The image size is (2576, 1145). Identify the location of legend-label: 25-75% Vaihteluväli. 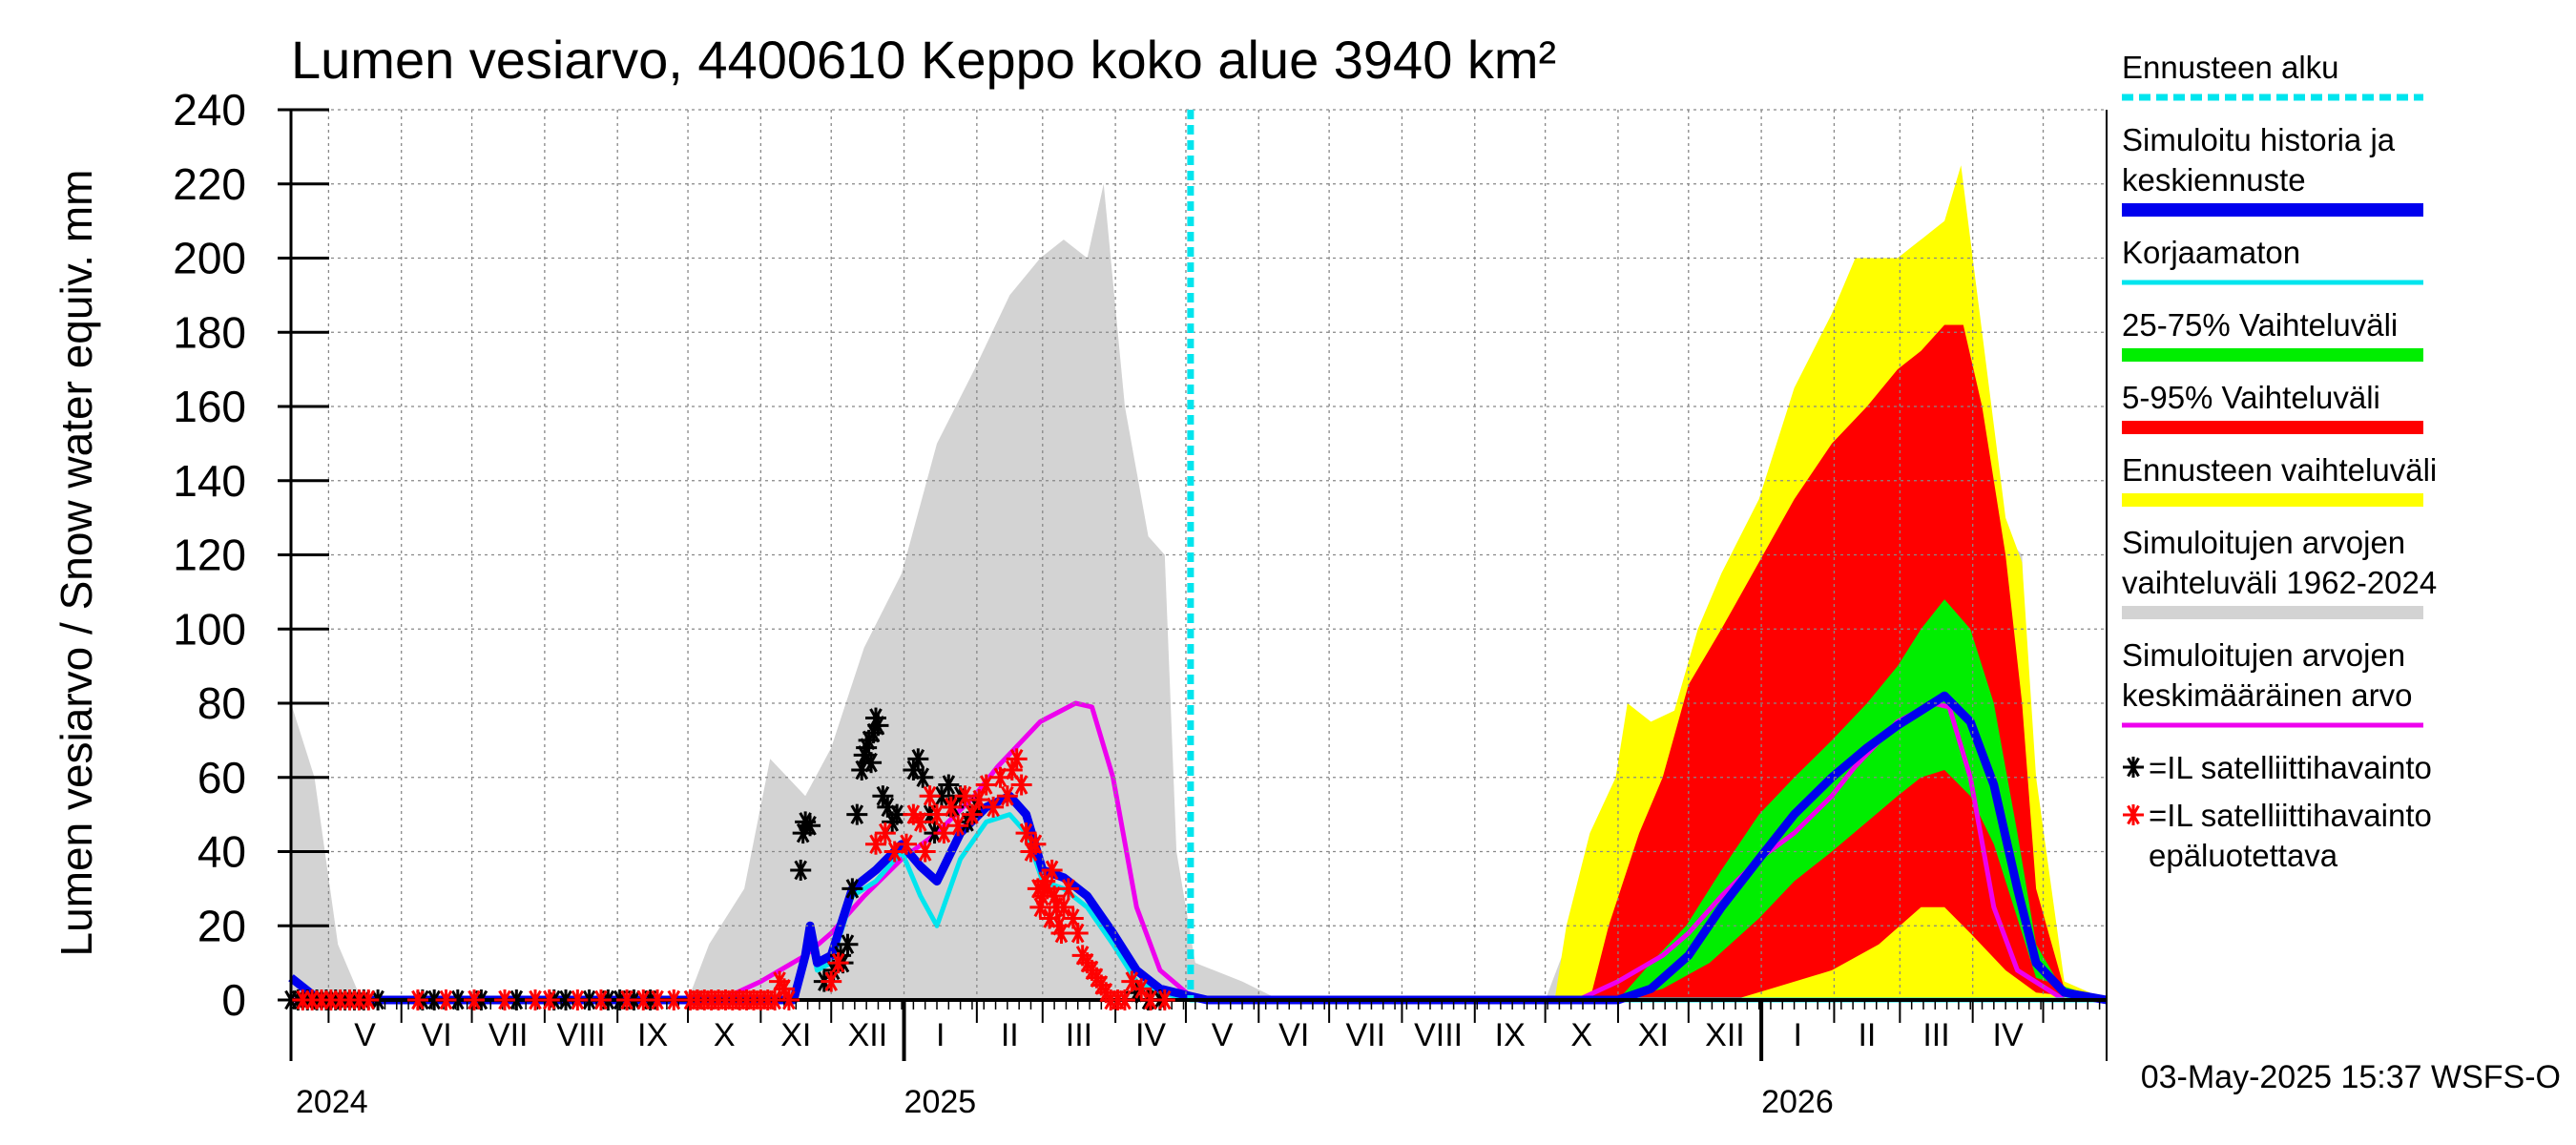
(2260, 325).